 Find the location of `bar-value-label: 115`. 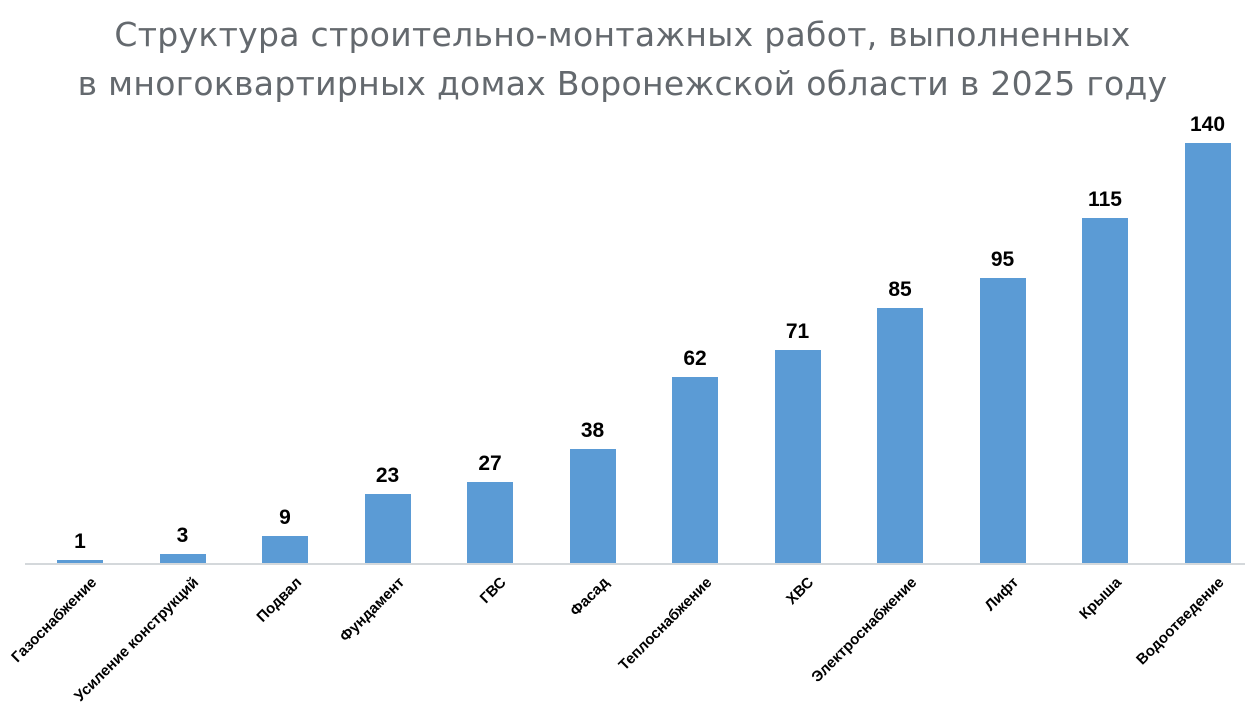

bar-value-label: 115 is located at coordinates (1105, 199).